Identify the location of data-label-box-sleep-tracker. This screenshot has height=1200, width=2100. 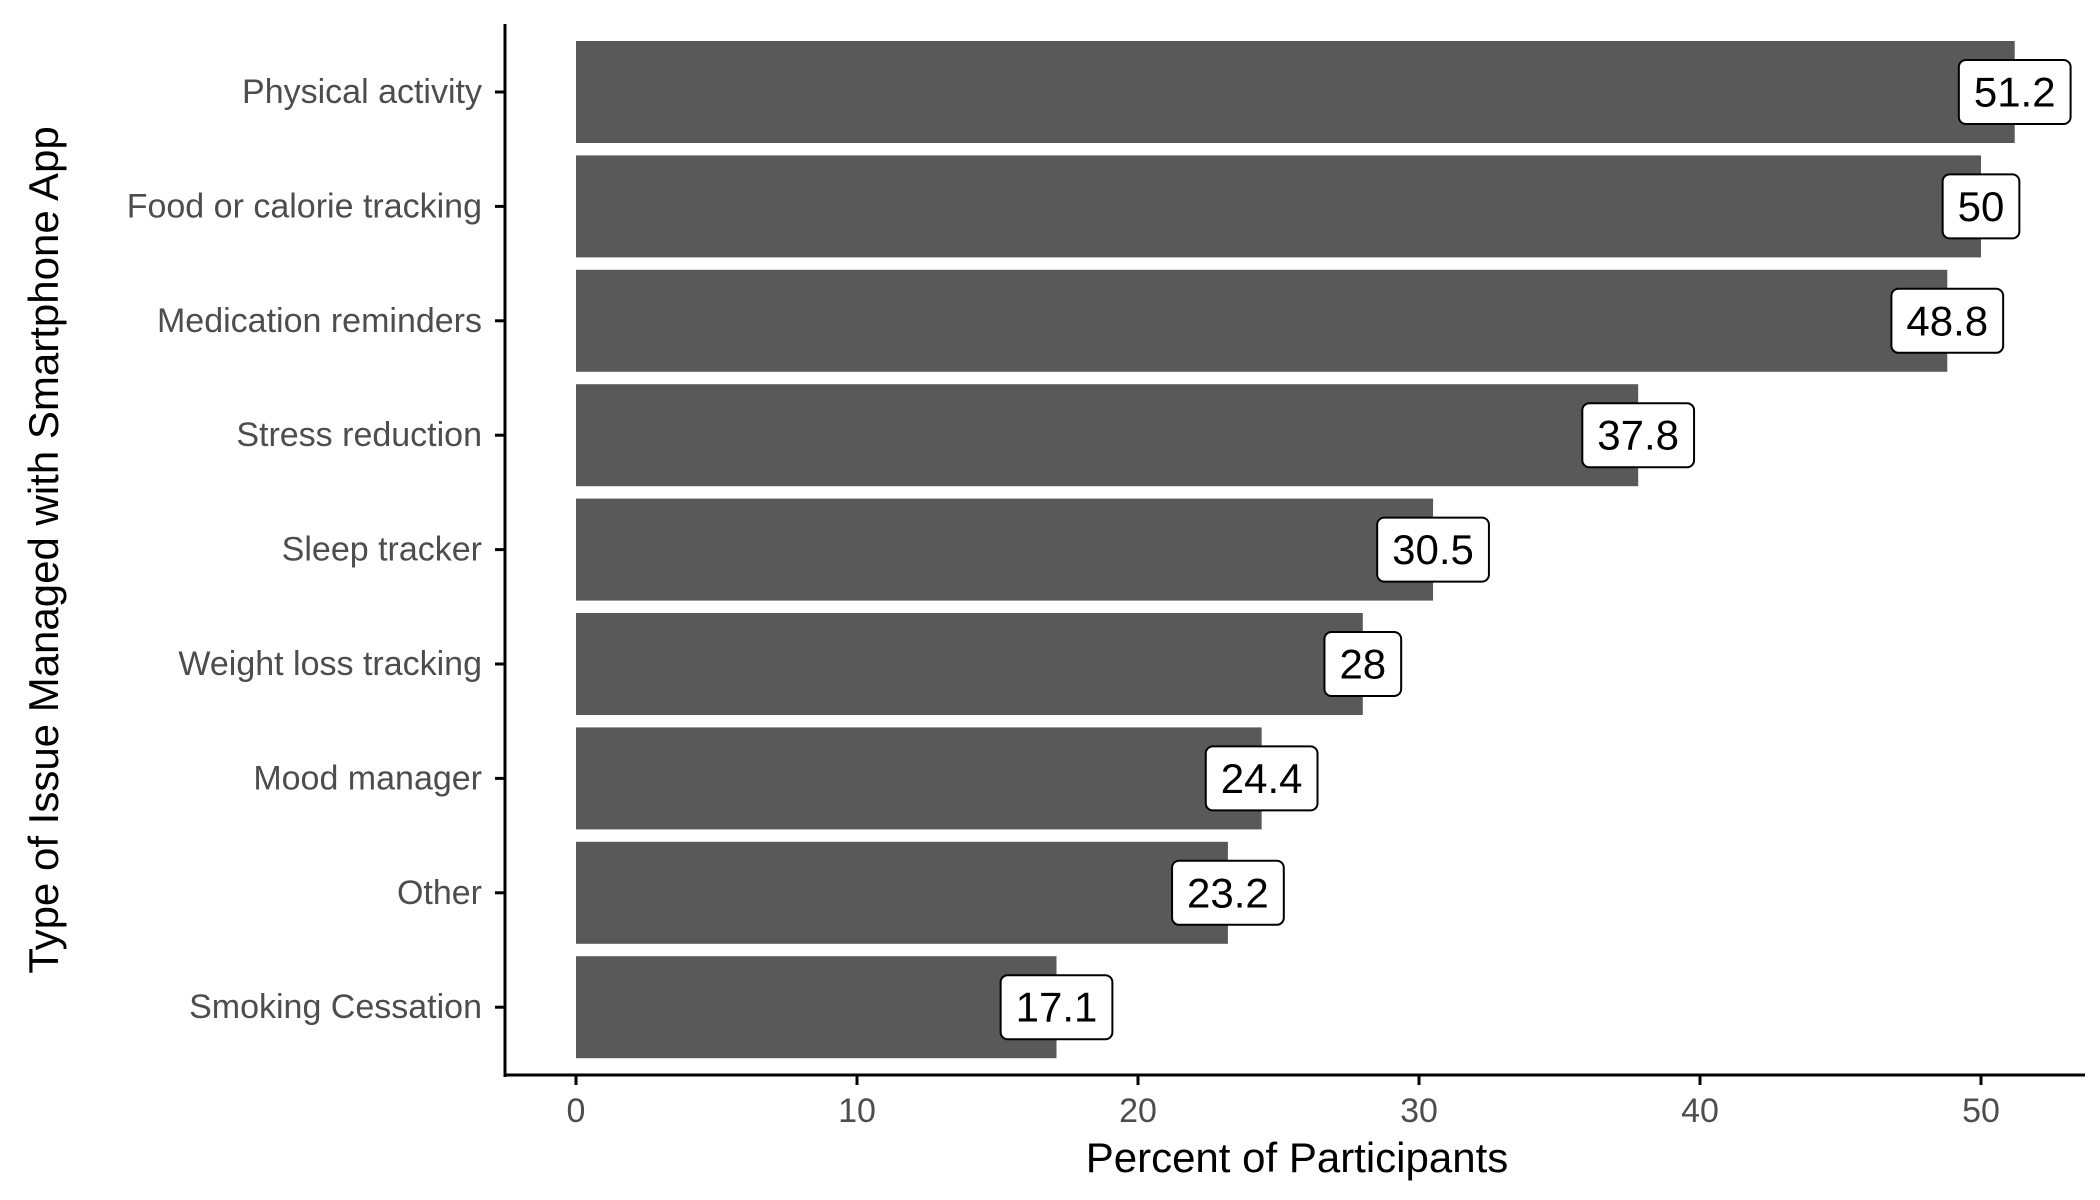
(1433, 549).